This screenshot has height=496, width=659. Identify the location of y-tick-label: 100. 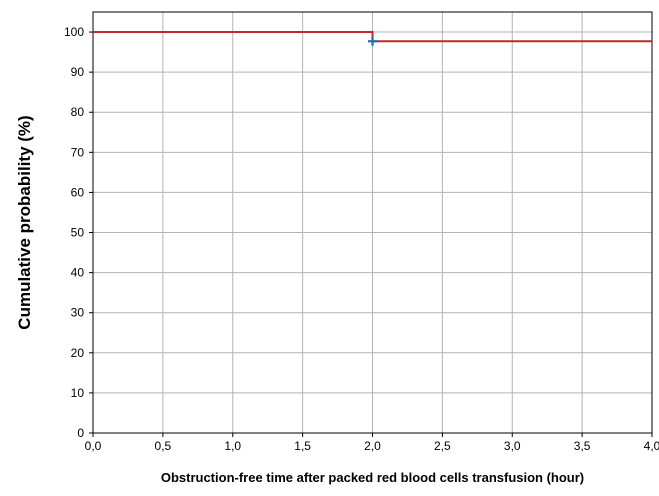
(74, 32).